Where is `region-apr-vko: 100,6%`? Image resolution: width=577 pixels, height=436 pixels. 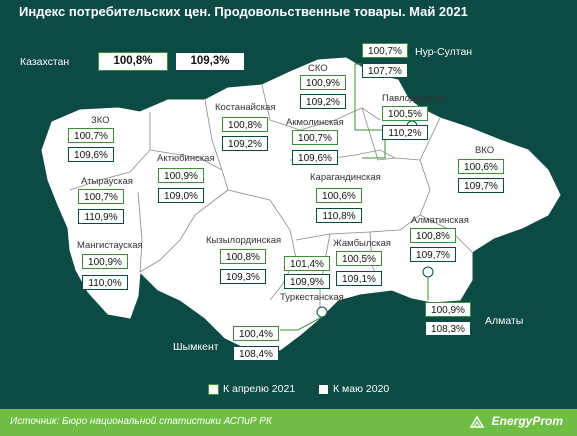 region-apr-vko: 100,6% is located at coordinates (481, 166).